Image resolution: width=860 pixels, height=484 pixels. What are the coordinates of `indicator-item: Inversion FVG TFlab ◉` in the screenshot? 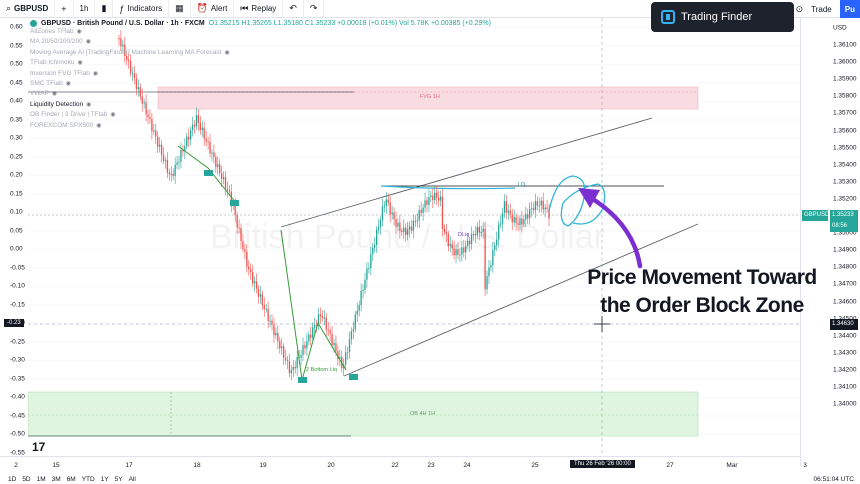 It's located at (260, 74).